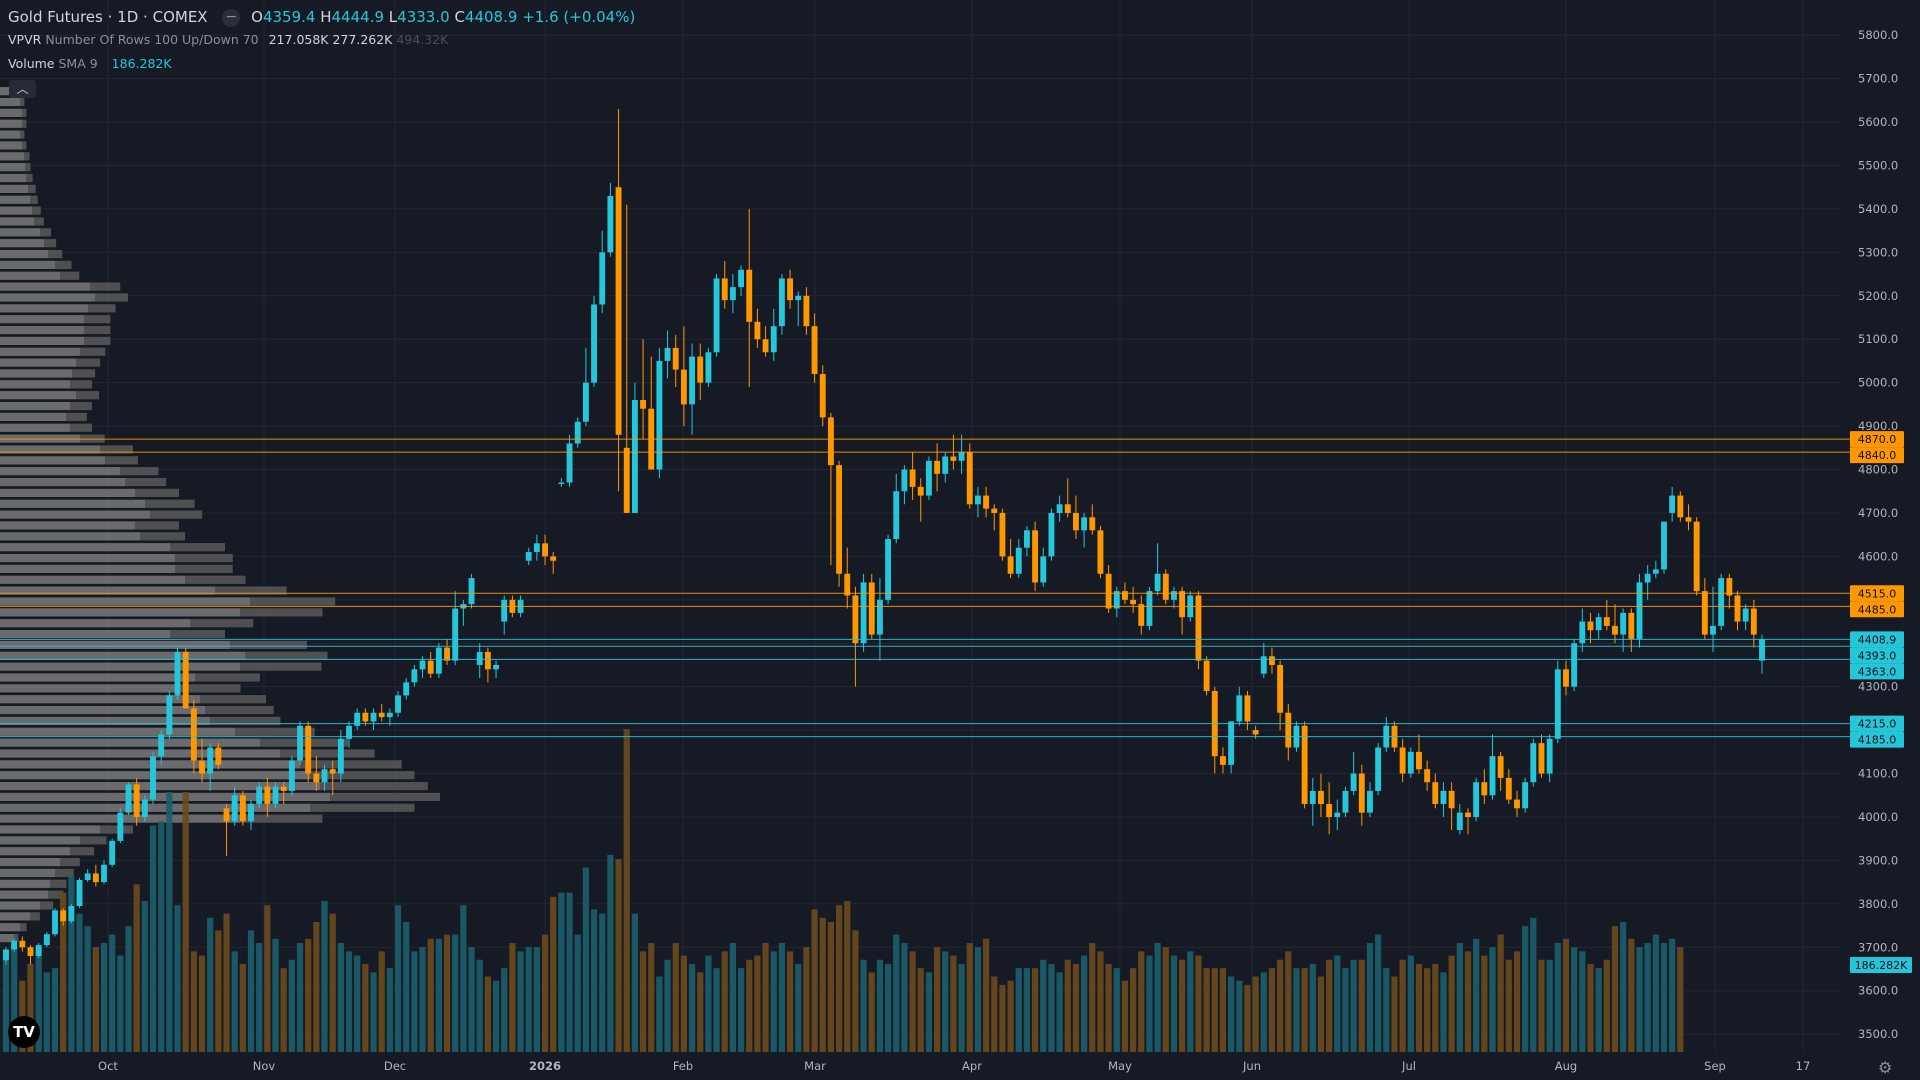  What do you see at coordinates (264, 1066) in the screenshot?
I see `time-tick-label: Nov` at bounding box center [264, 1066].